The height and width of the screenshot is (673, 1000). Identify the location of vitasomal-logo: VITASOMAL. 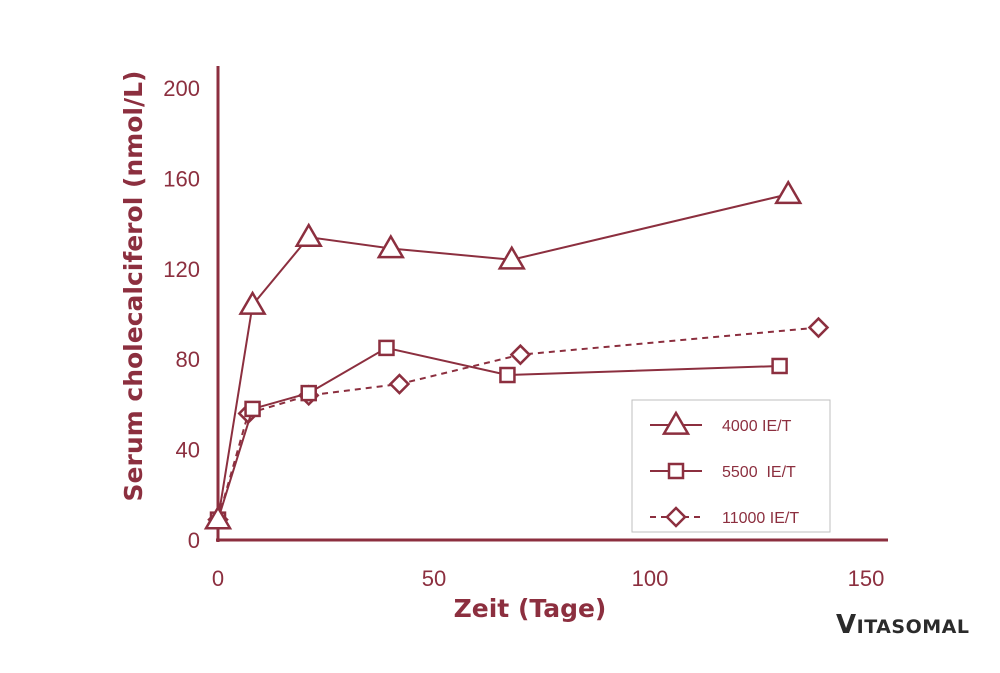
(902, 625).